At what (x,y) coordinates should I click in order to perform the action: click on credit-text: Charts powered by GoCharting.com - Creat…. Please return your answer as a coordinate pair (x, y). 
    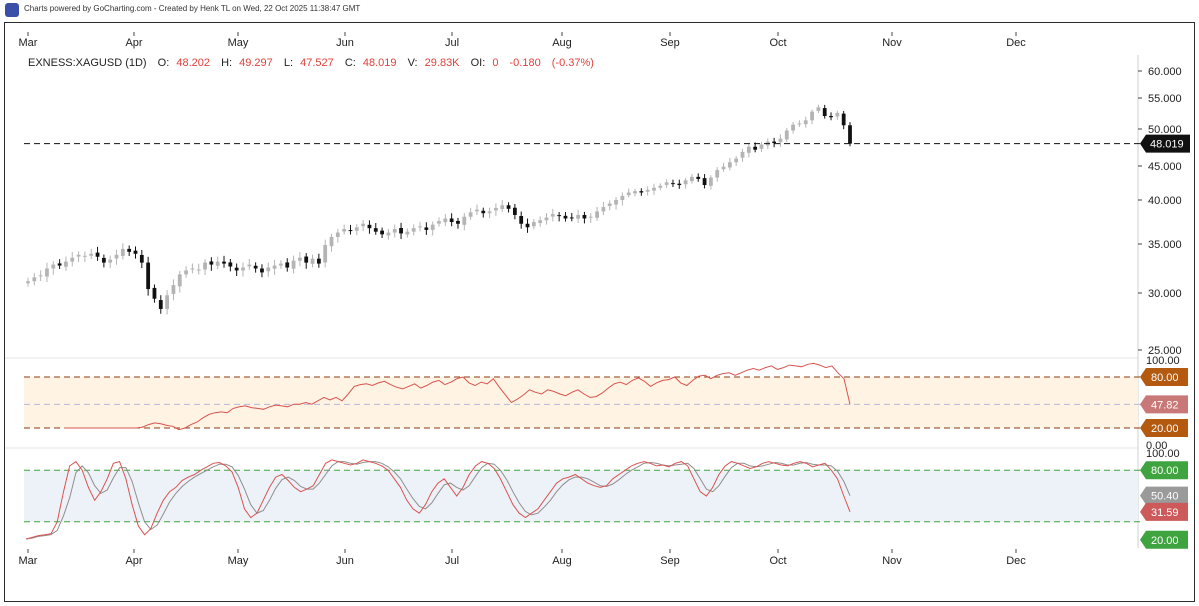
    Looking at the image, I should click on (192, 8).